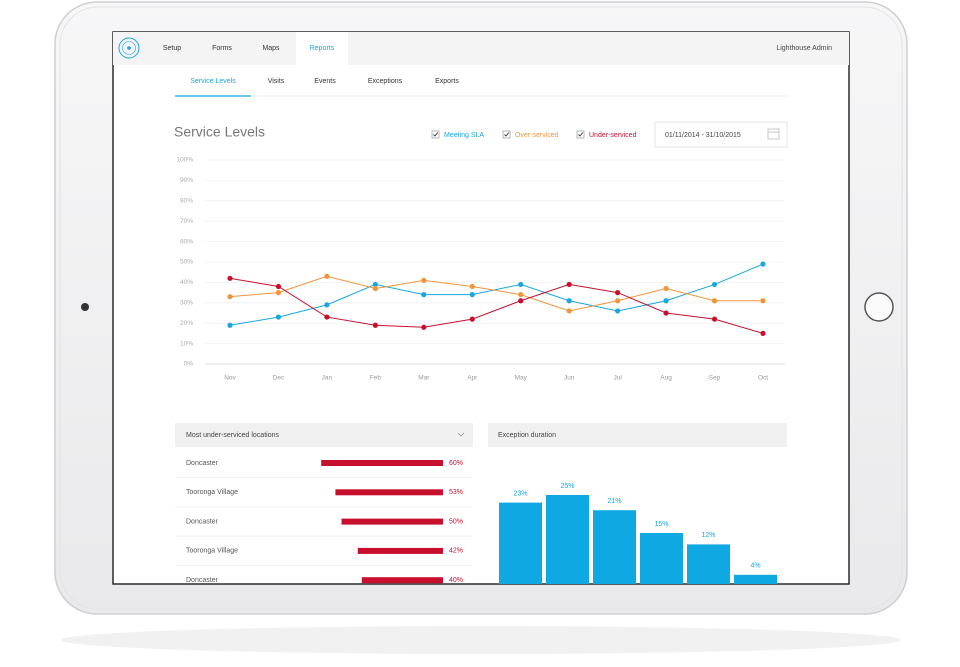  I want to click on legend-label: Meeting SLA, so click(464, 135).